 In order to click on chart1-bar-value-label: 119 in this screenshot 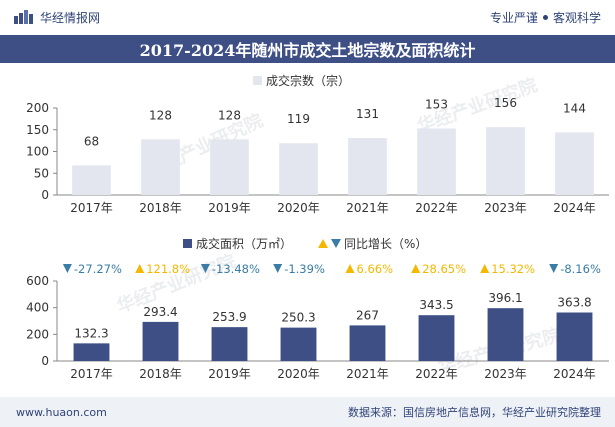, I will do `click(298, 119)`.